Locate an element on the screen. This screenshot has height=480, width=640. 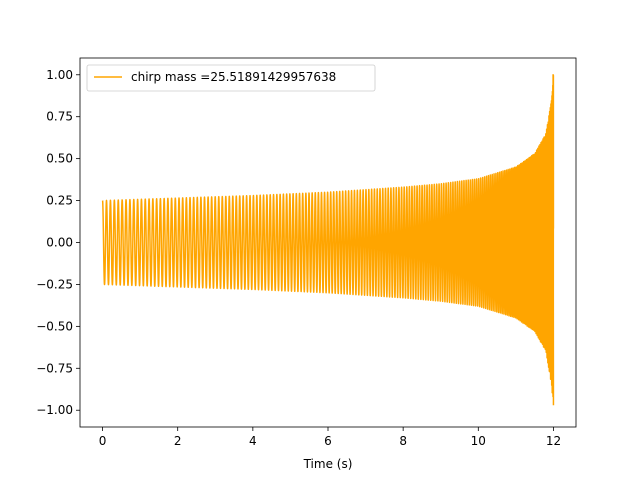
x-axis-ticks: 0 2 4 6 8 10 12 is located at coordinates (330, 437).